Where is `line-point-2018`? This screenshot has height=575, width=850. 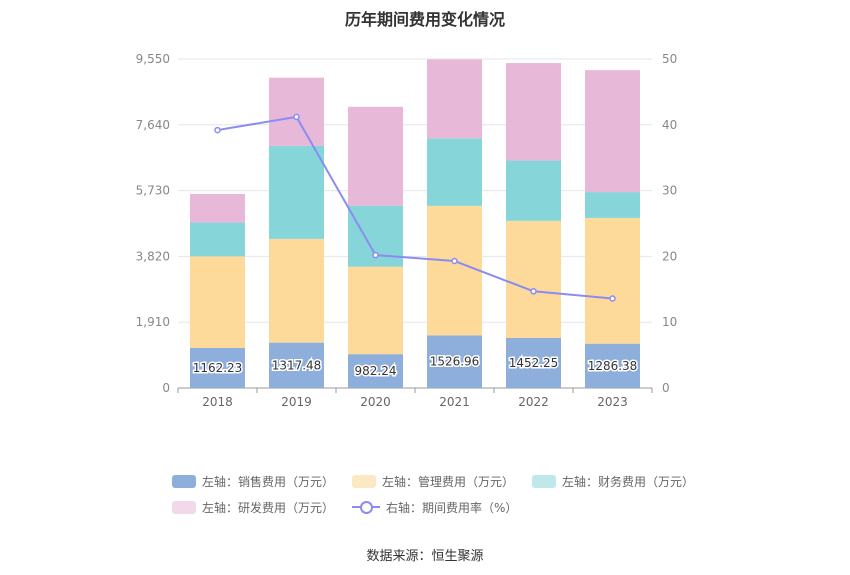
line-point-2018 is located at coordinates (217, 130).